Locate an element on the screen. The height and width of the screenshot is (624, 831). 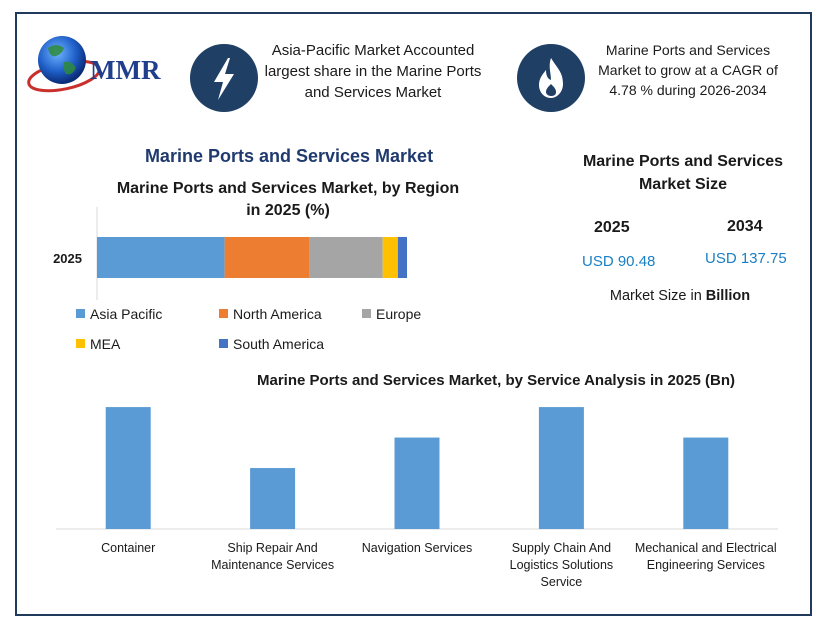
logo-text: MMR is located at coordinates (125, 70).